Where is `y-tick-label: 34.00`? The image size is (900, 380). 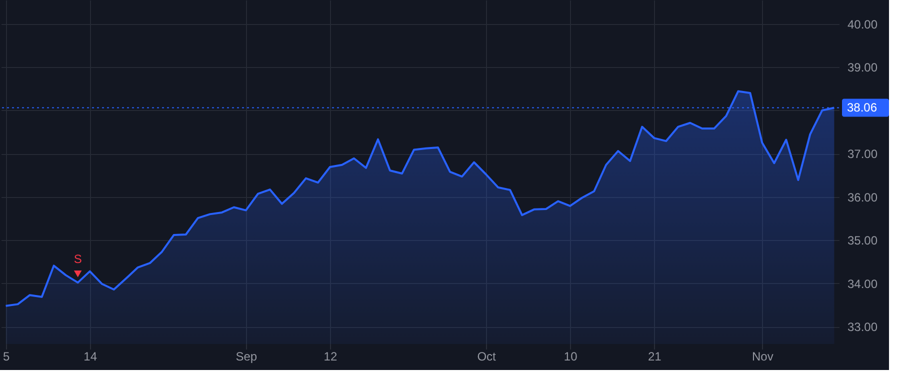 y-tick-label: 34.00 is located at coordinates (863, 283).